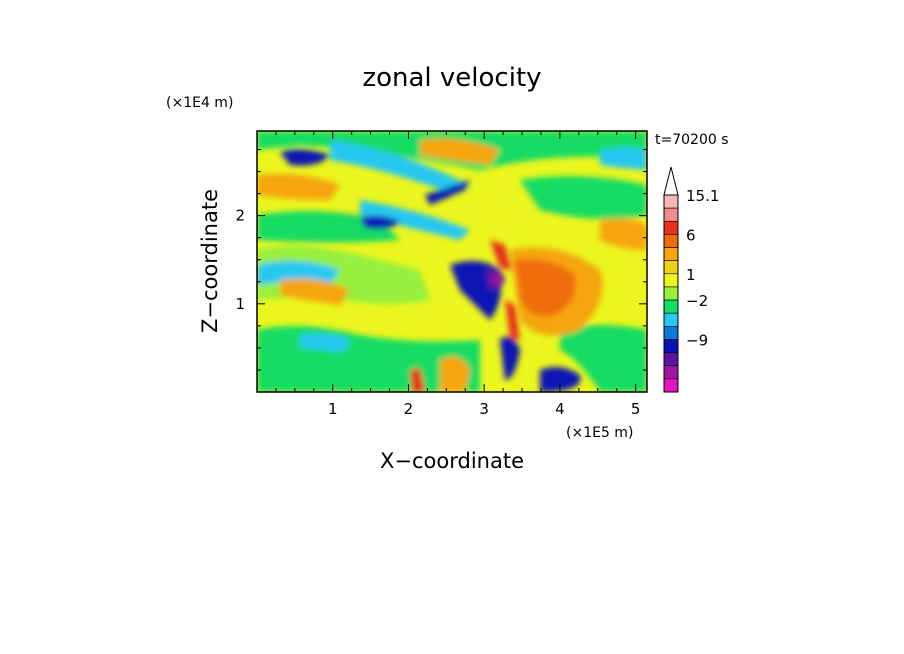  What do you see at coordinates (599, 433) in the screenshot?
I see `x-unit-label: (×1E5 m)` at bounding box center [599, 433].